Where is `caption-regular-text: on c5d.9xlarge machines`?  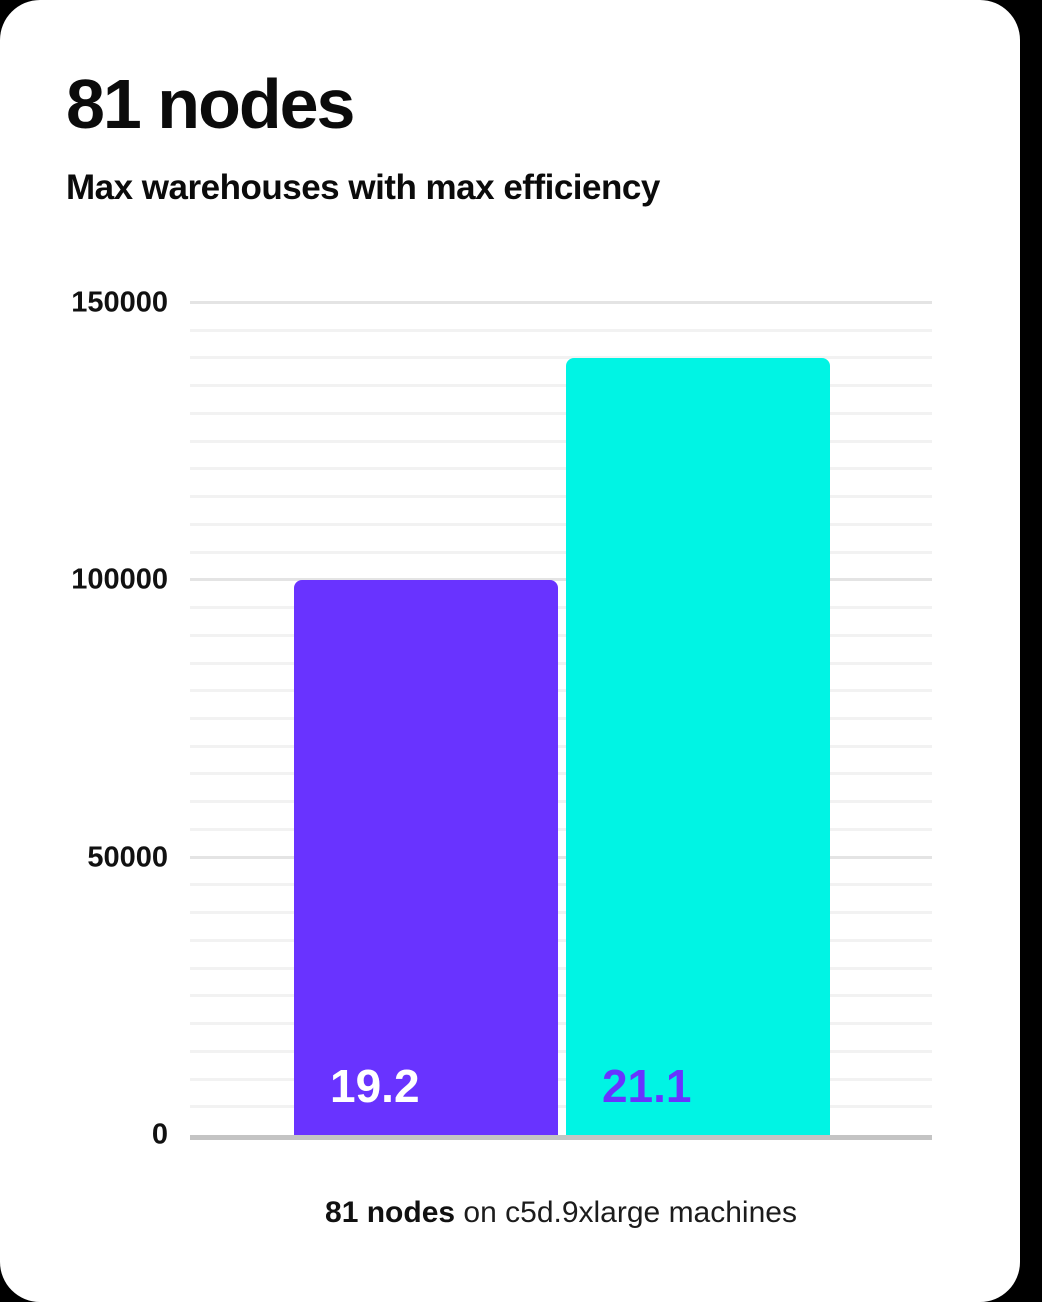 caption-regular-text: on c5d.9xlarge machines is located at coordinates (626, 1212).